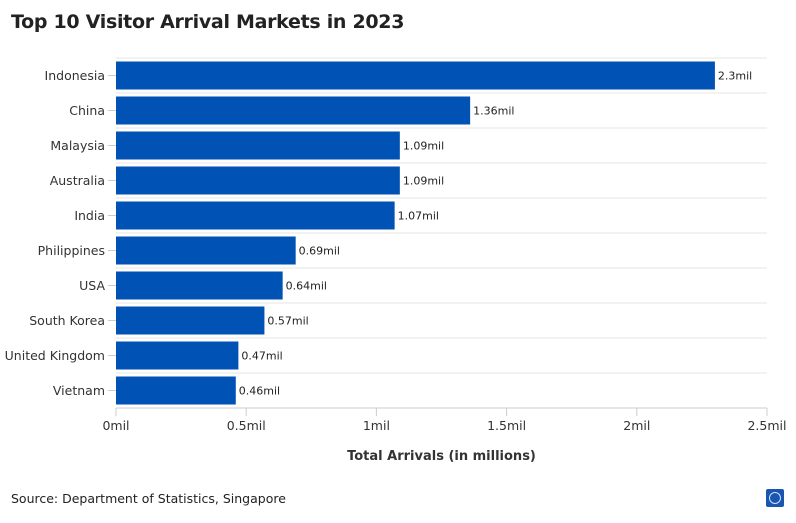 The image size is (796, 523). What do you see at coordinates (87, 110) in the screenshot?
I see `y-tick-label: China` at bounding box center [87, 110].